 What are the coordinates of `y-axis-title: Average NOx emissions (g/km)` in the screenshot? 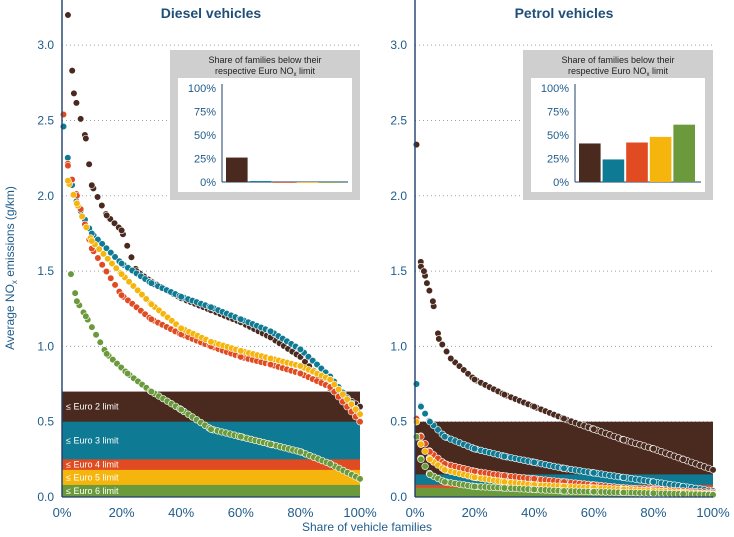 It's located at (11, 268).